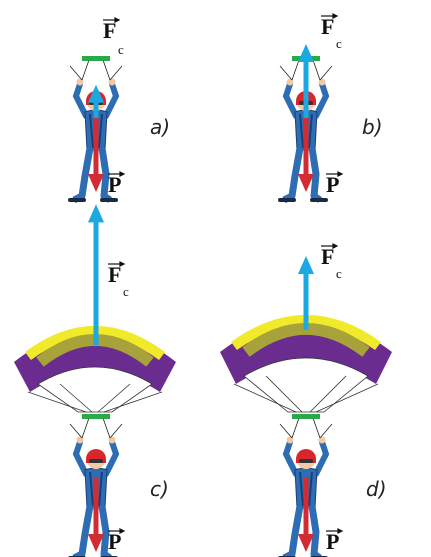 The height and width of the screenshot is (557, 431). I want to click on panel-label-b: b), so click(372, 127).